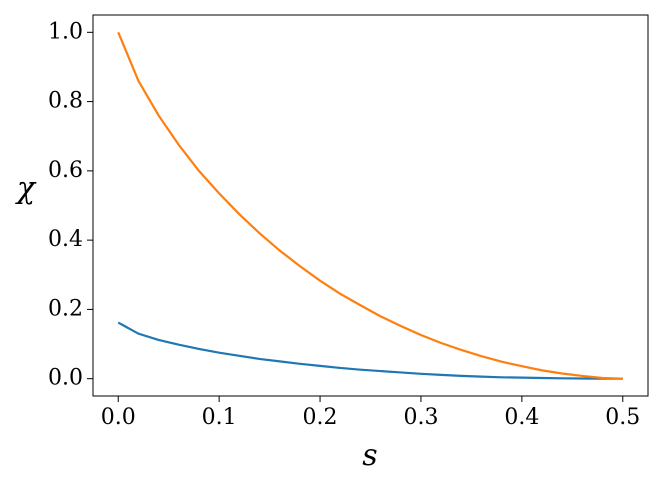  What do you see at coordinates (369, 455) in the screenshot?
I see `x-axis-label: s` at bounding box center [369, 455].